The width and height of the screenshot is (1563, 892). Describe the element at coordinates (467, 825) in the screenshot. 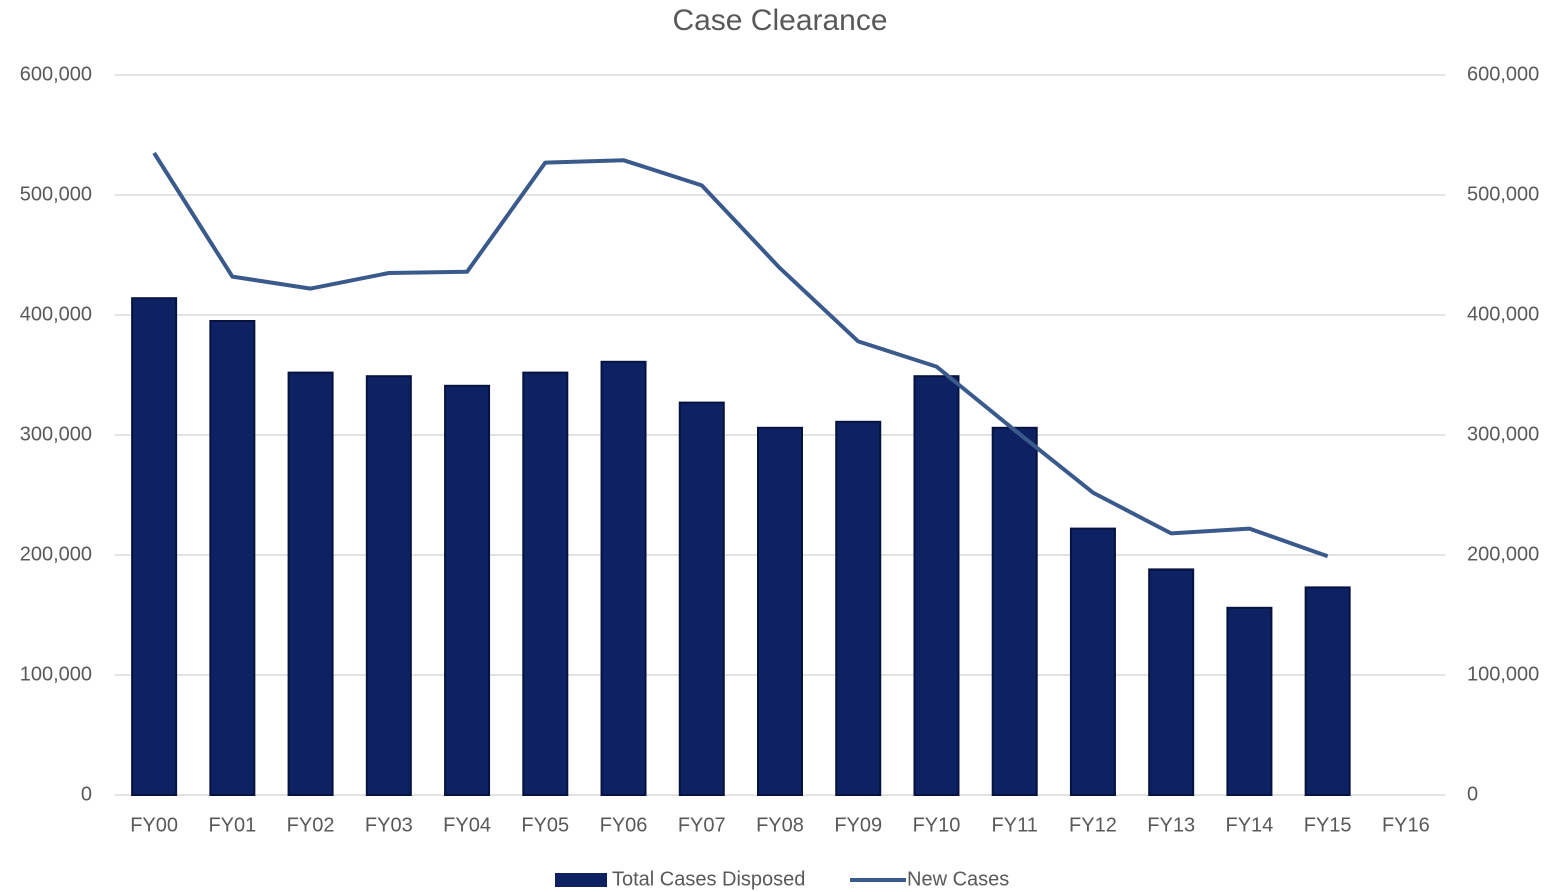

I see `x-tick-label: FY04` at that location.